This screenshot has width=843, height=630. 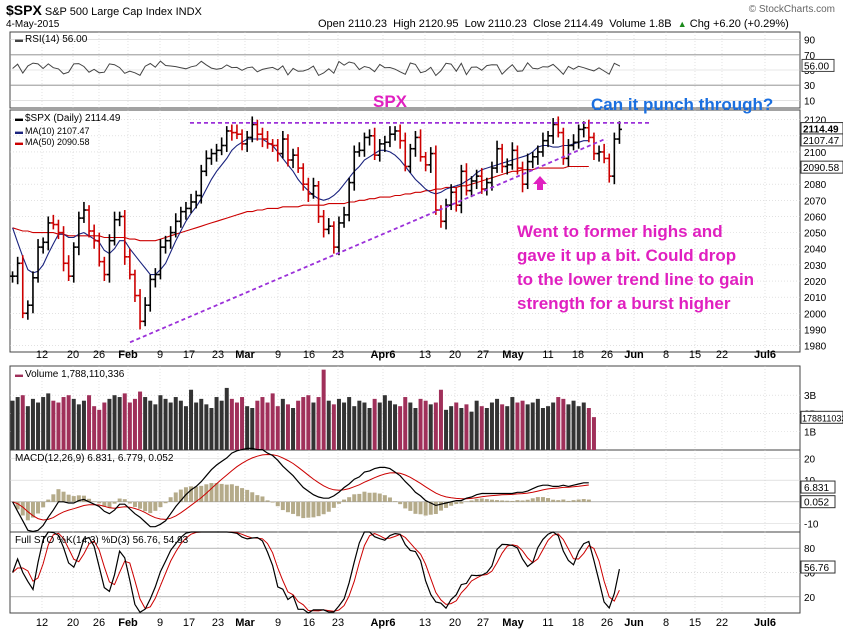 I want to click on macd-signal-line, so click(x=300, y=487).